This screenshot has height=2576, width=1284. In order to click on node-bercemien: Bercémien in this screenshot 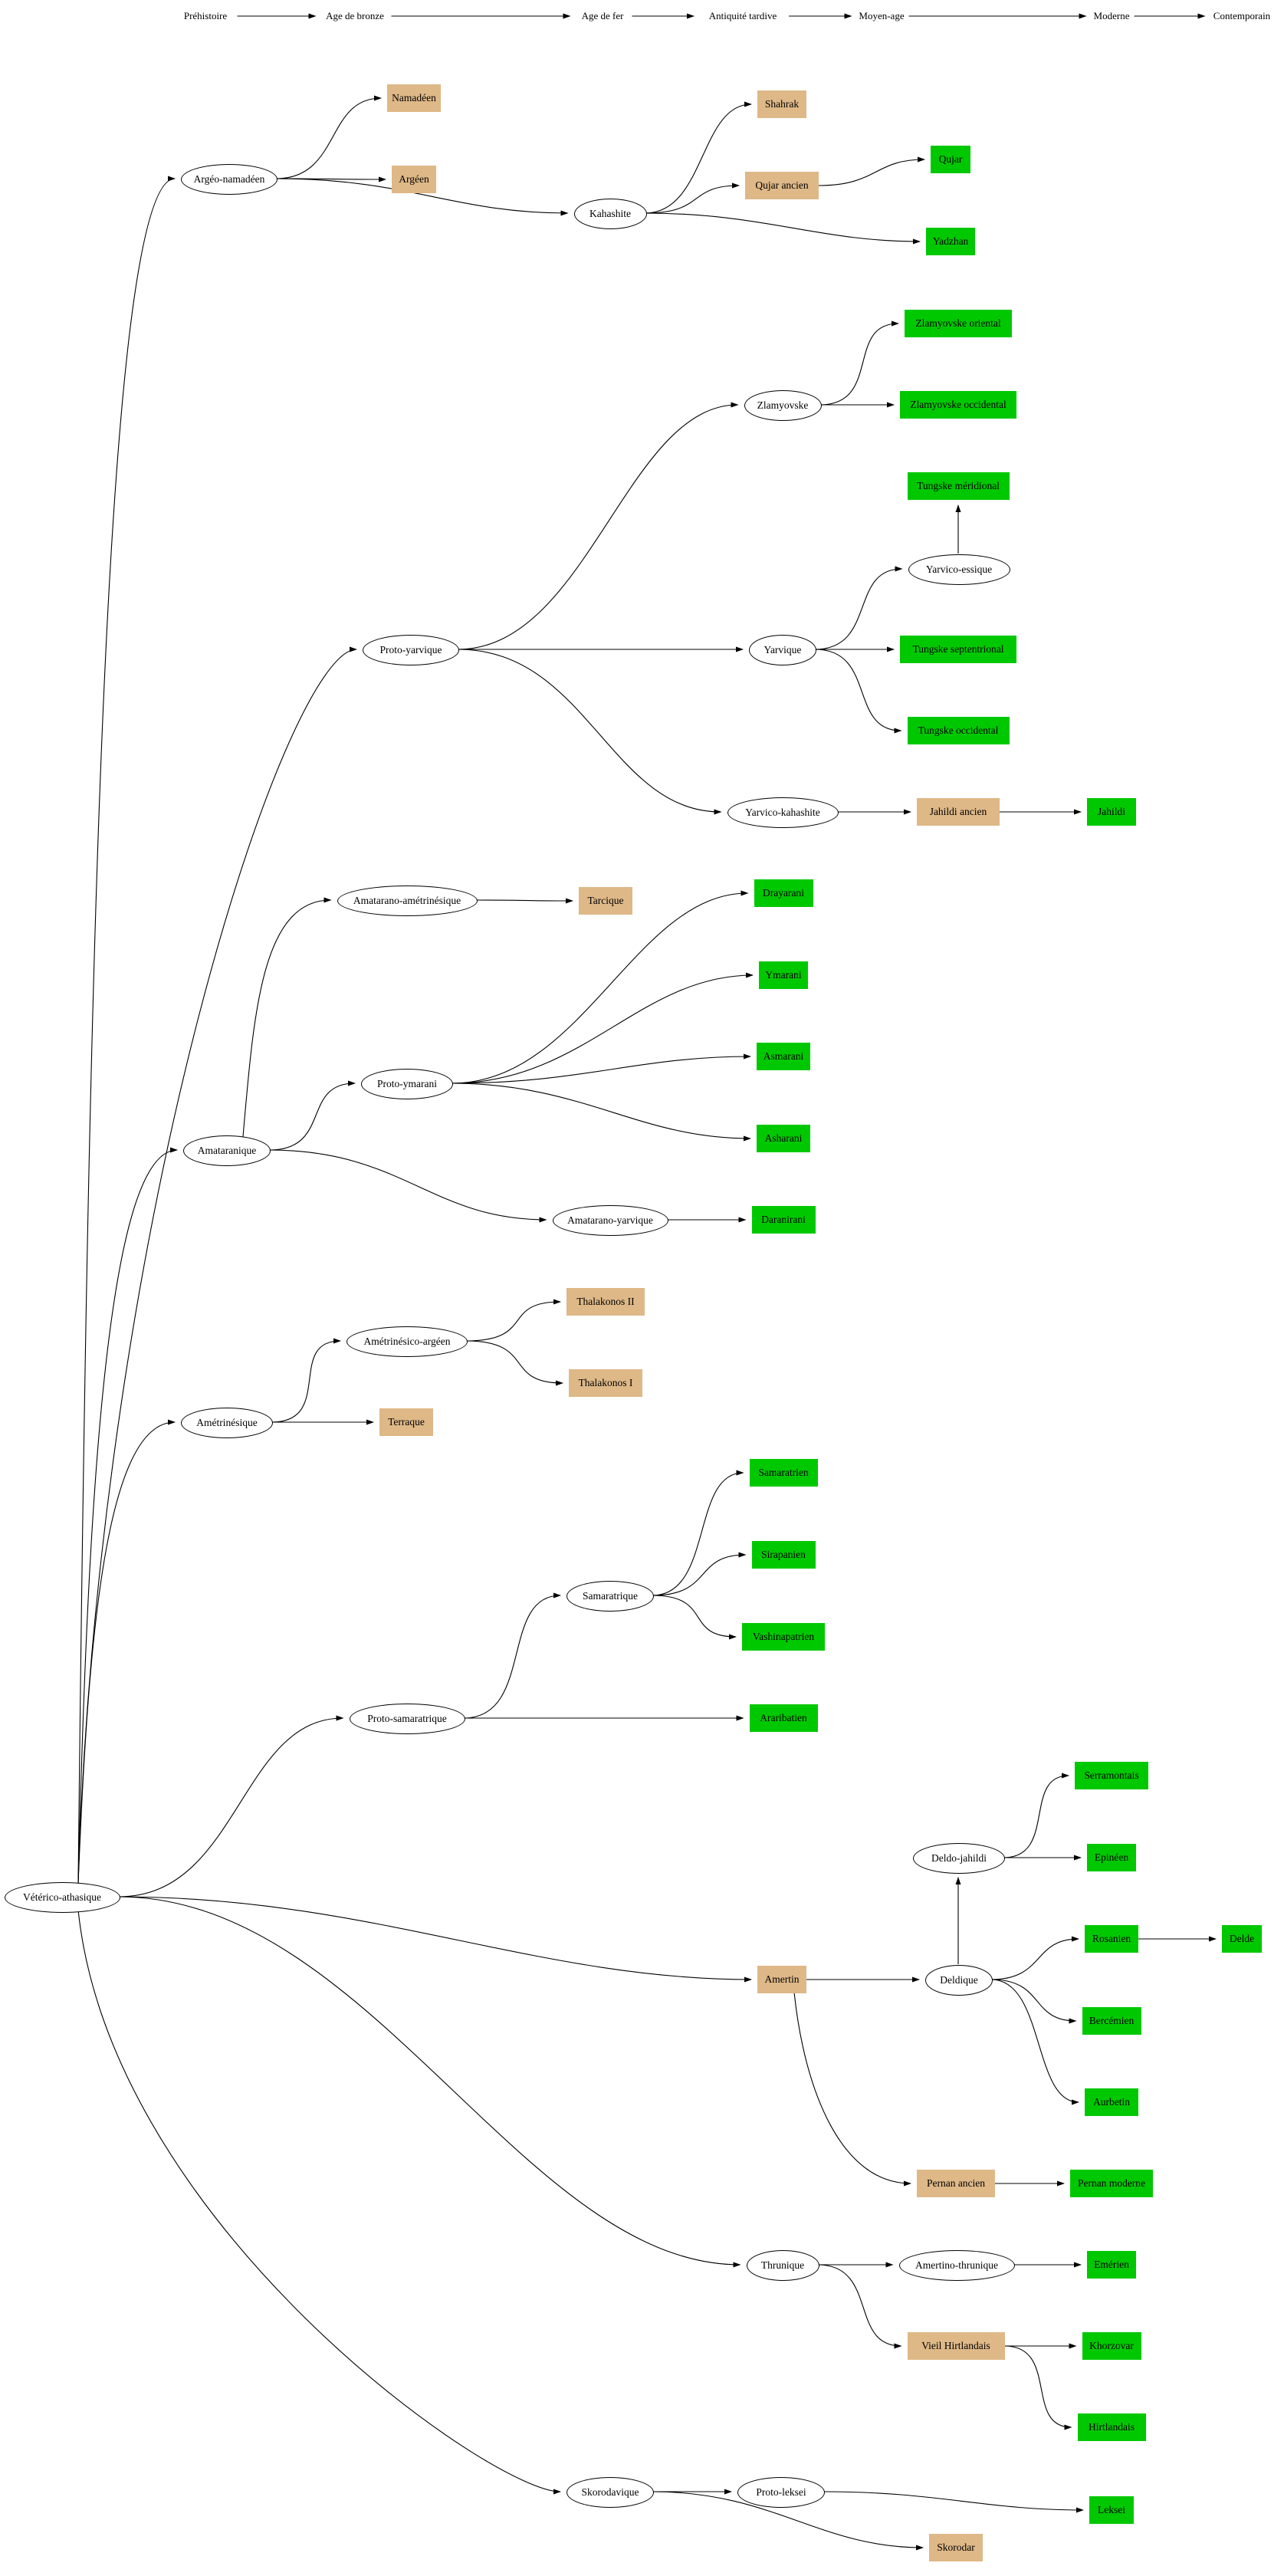, I will do `click(1112, 2021)`.